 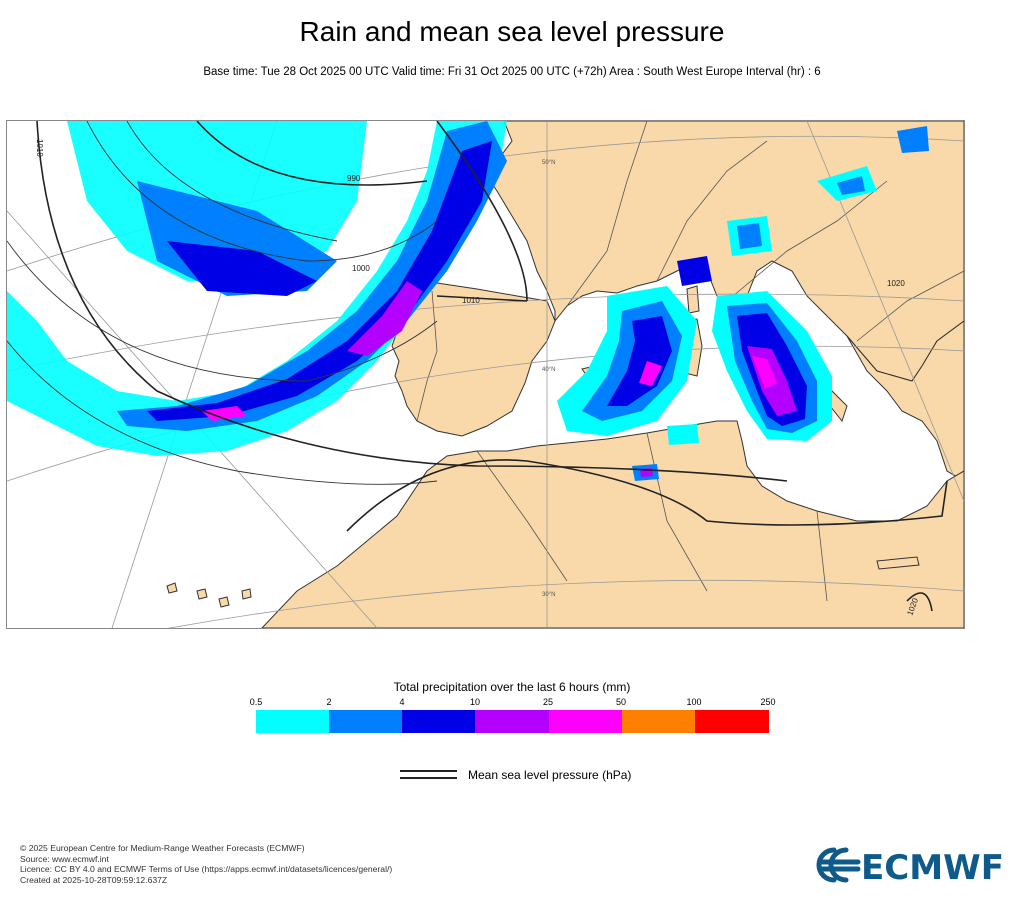 What do you see at coordinates (838, 865) in the screenshot?
I see `ecmwf-emblem-icon` at bounding box center [838, 865].